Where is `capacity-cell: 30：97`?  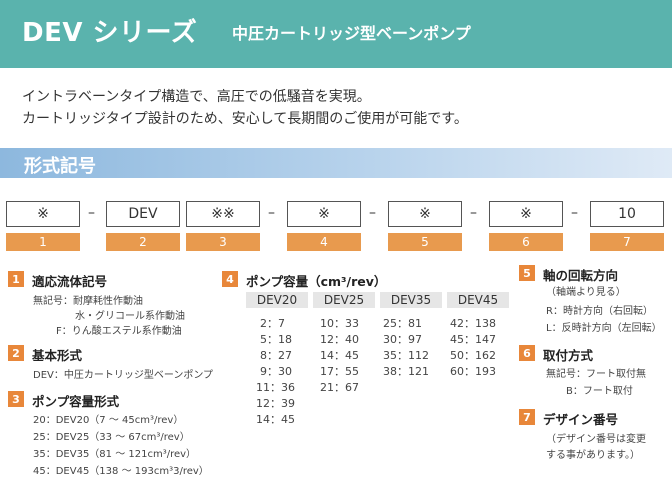
capacity-cell: 30：97 is located at coordinates (402, 339).